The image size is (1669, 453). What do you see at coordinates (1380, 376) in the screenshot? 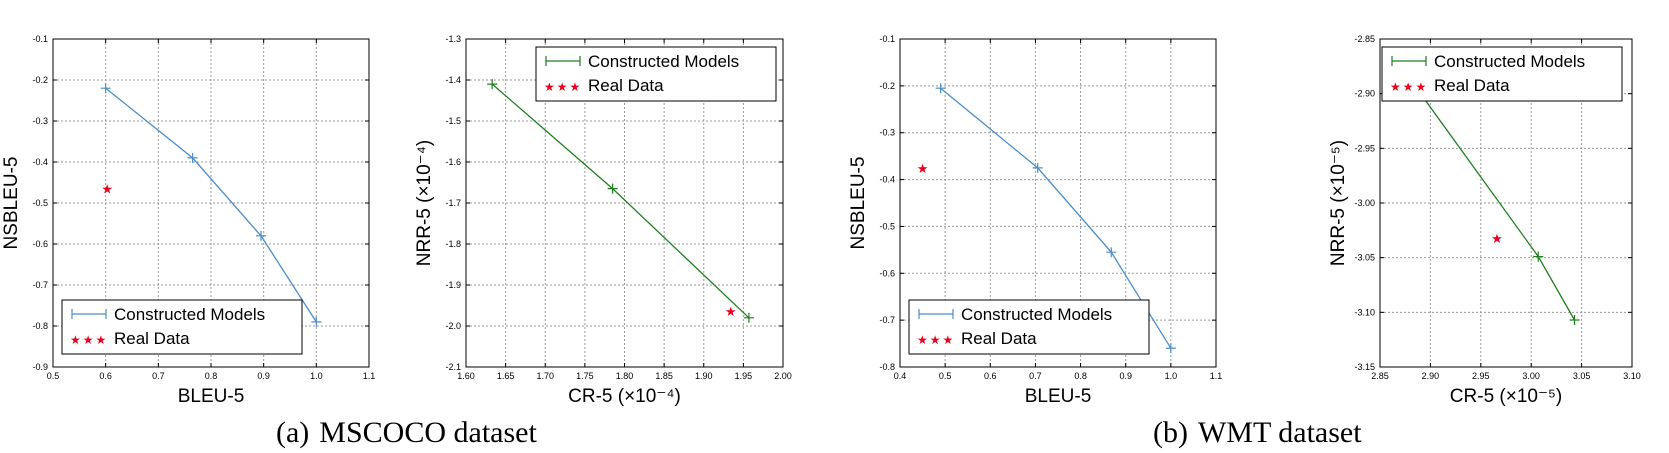
I see `x-tick-label: 2.85` at bounding box center [1380, 376].